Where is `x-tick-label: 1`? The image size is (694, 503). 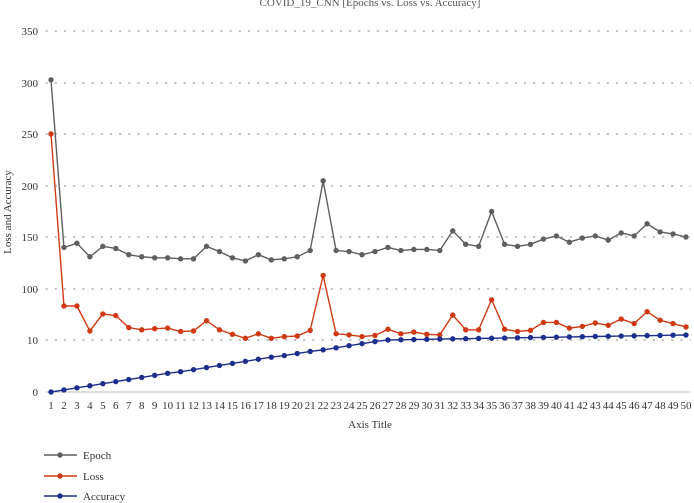 x-tick-label: 1 is located at coordinates (51, 406).